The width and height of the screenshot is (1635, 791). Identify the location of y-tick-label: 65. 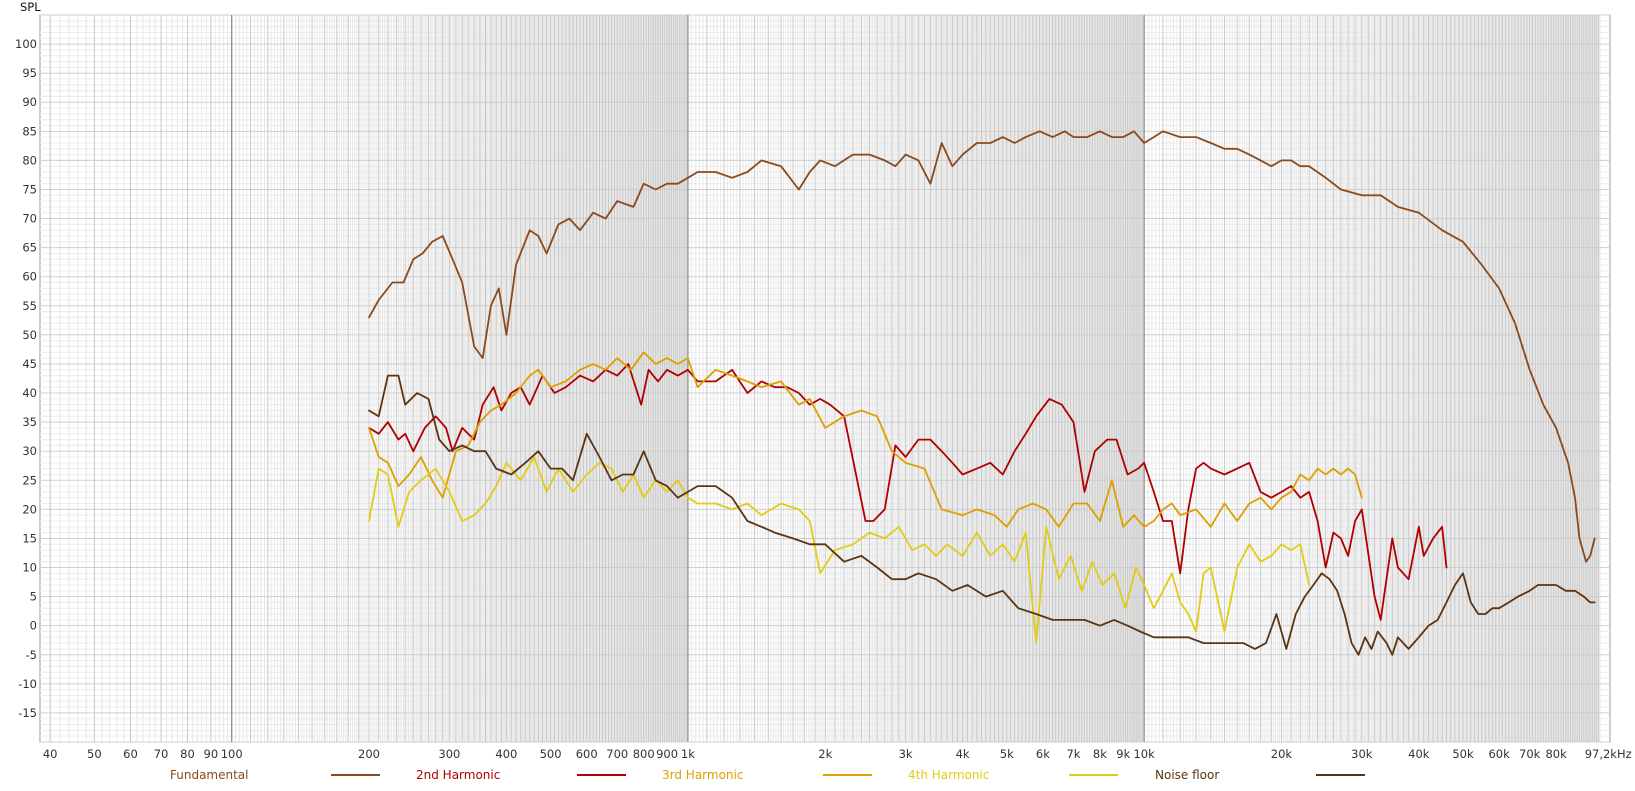
(29, 248).